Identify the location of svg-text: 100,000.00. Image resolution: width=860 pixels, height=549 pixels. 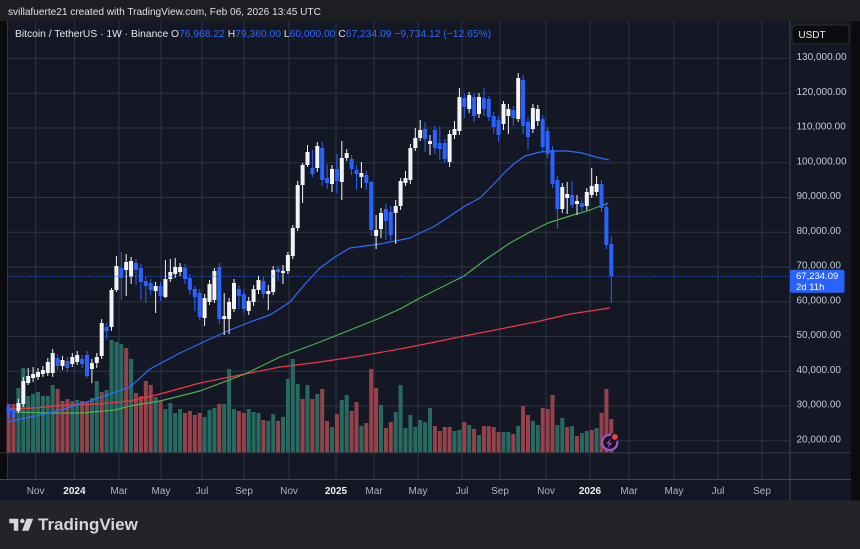
(822, 161).